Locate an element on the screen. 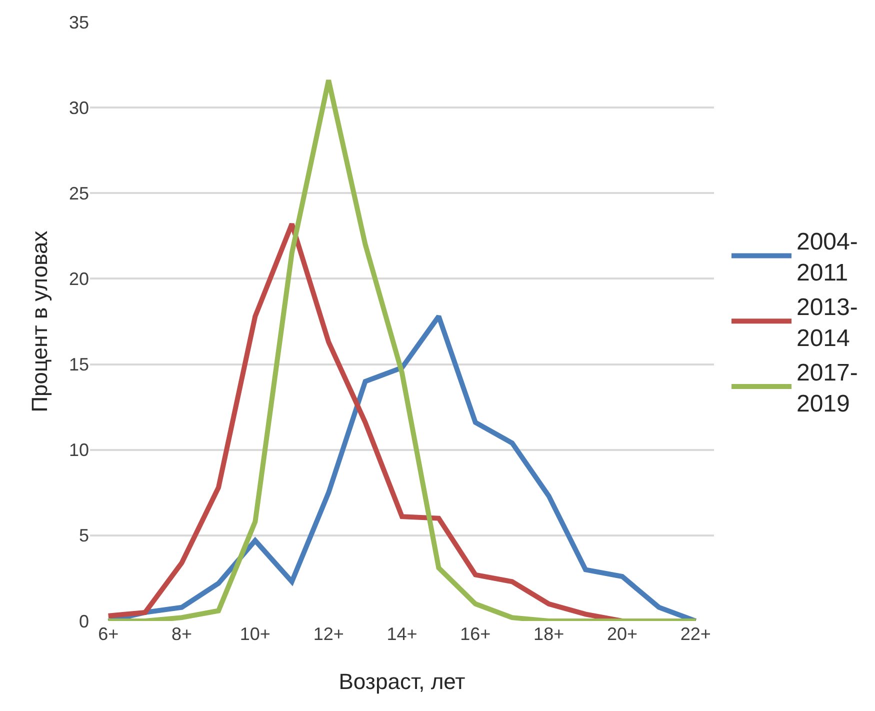 Image resolution: width=875 pixels, height=711 pixels. y-tick-label: 0 is located at coordinates (83, 621).